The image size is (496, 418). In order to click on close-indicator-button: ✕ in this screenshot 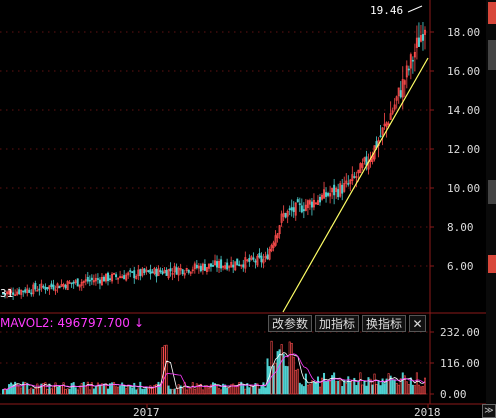, I will do `click(417, 323)`.